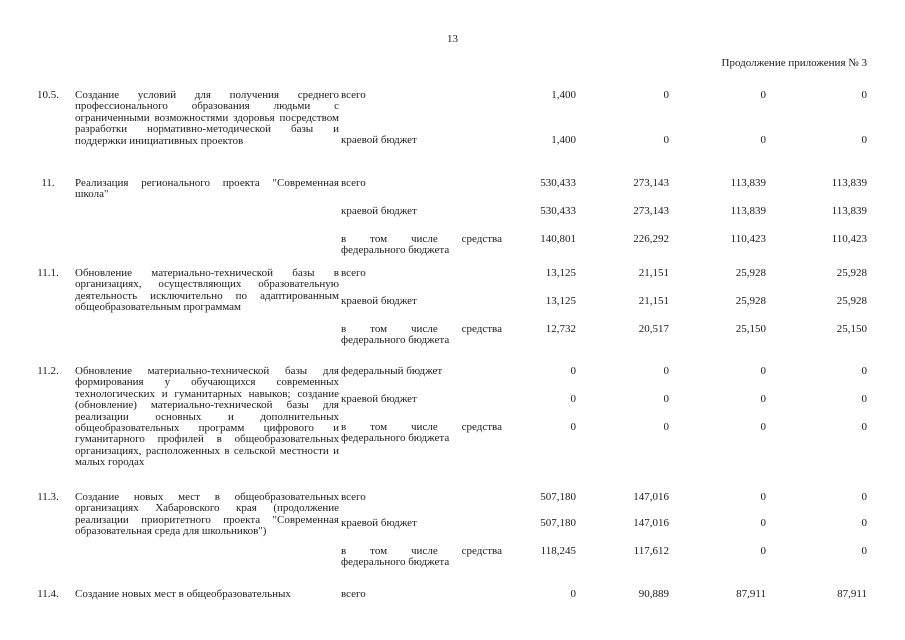 The width and height of the screenshot is (905, 640). Describe the element at coordinates (392, 371) in the screenshot. I see `budget-type-label: федеральный бюджет` at that location.